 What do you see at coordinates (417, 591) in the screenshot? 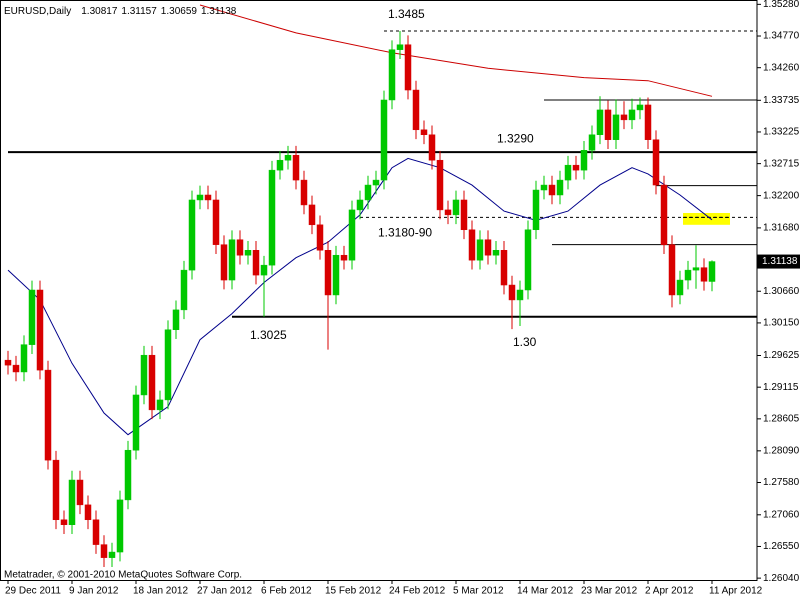
I see `x-tick-label: 24 Feb 2012` at bounding box center [417, 591].